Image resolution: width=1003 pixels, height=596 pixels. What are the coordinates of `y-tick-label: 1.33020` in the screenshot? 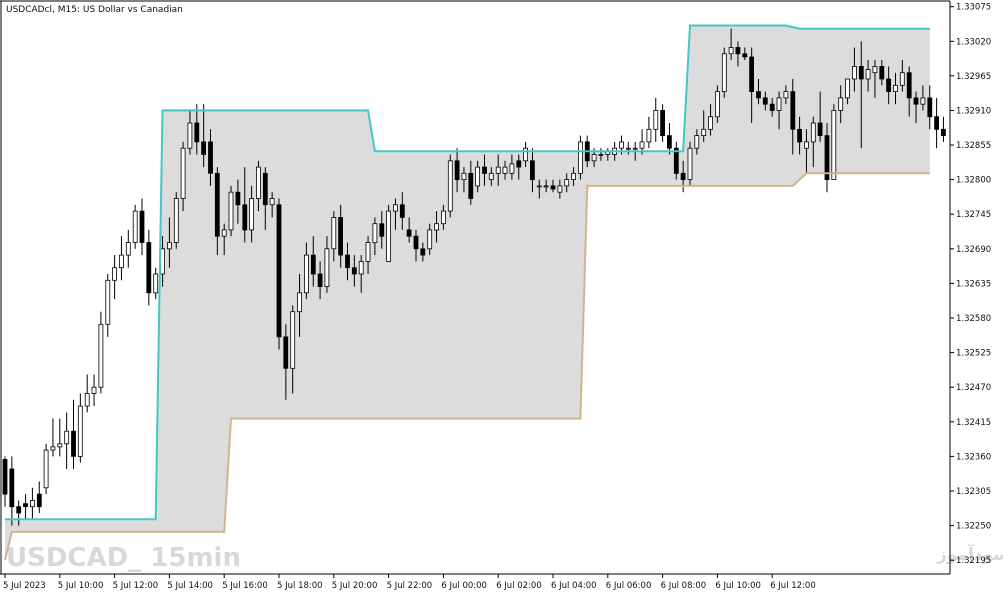 It's located at (973, 42).